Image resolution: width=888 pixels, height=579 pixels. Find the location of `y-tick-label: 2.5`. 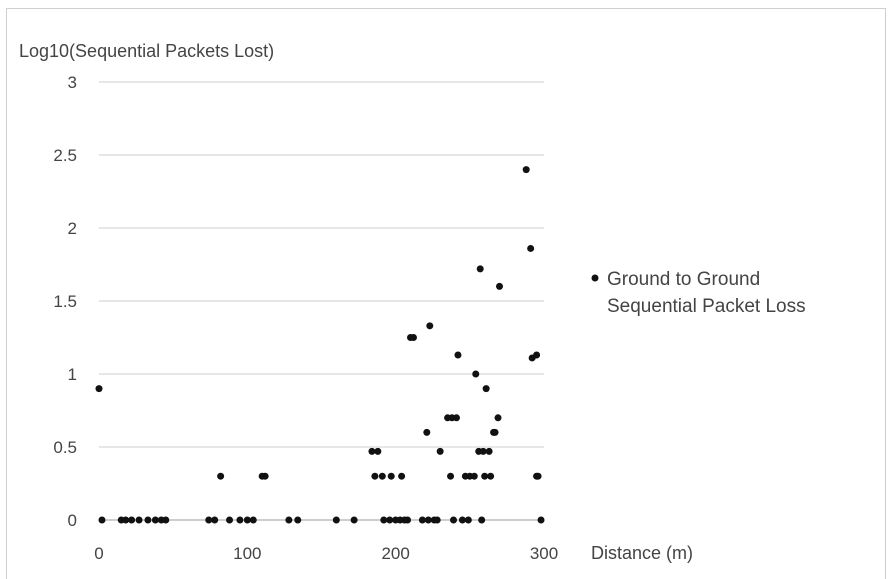

y-tick-label: 2.5 is located at coordinates (65, 155).